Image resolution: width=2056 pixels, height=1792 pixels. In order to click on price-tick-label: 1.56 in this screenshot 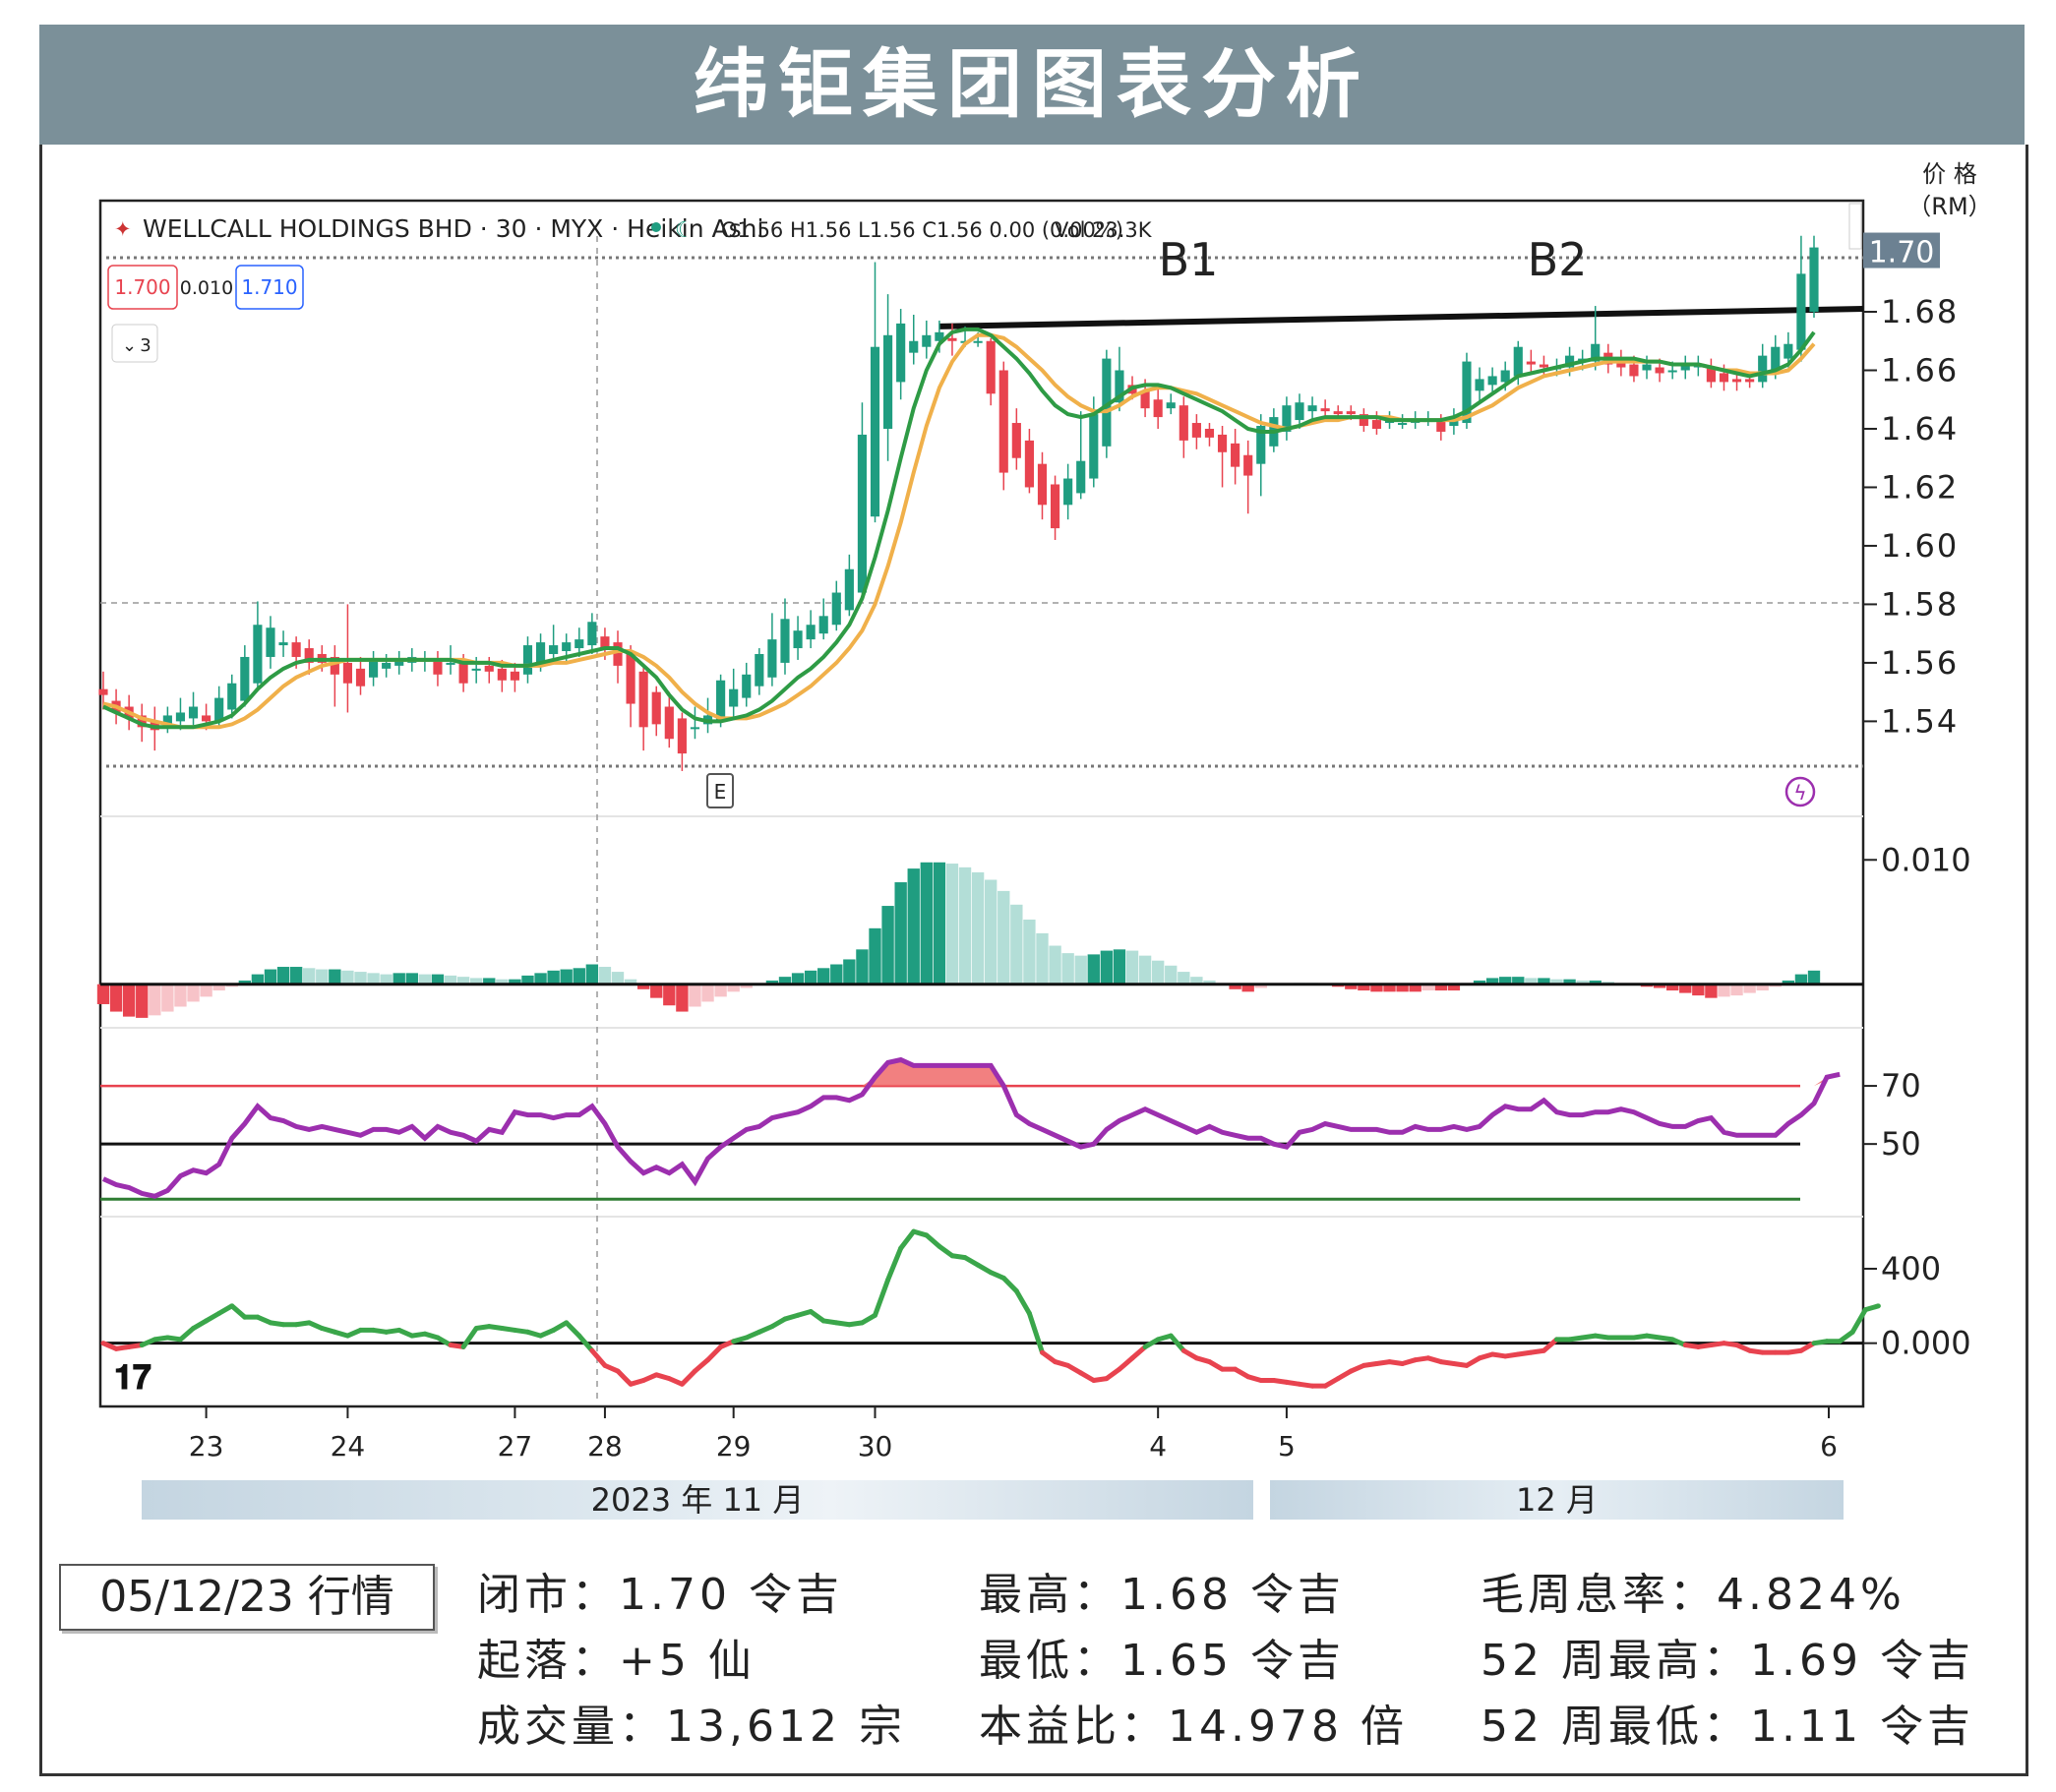, I will do `click(1920, 663)`.